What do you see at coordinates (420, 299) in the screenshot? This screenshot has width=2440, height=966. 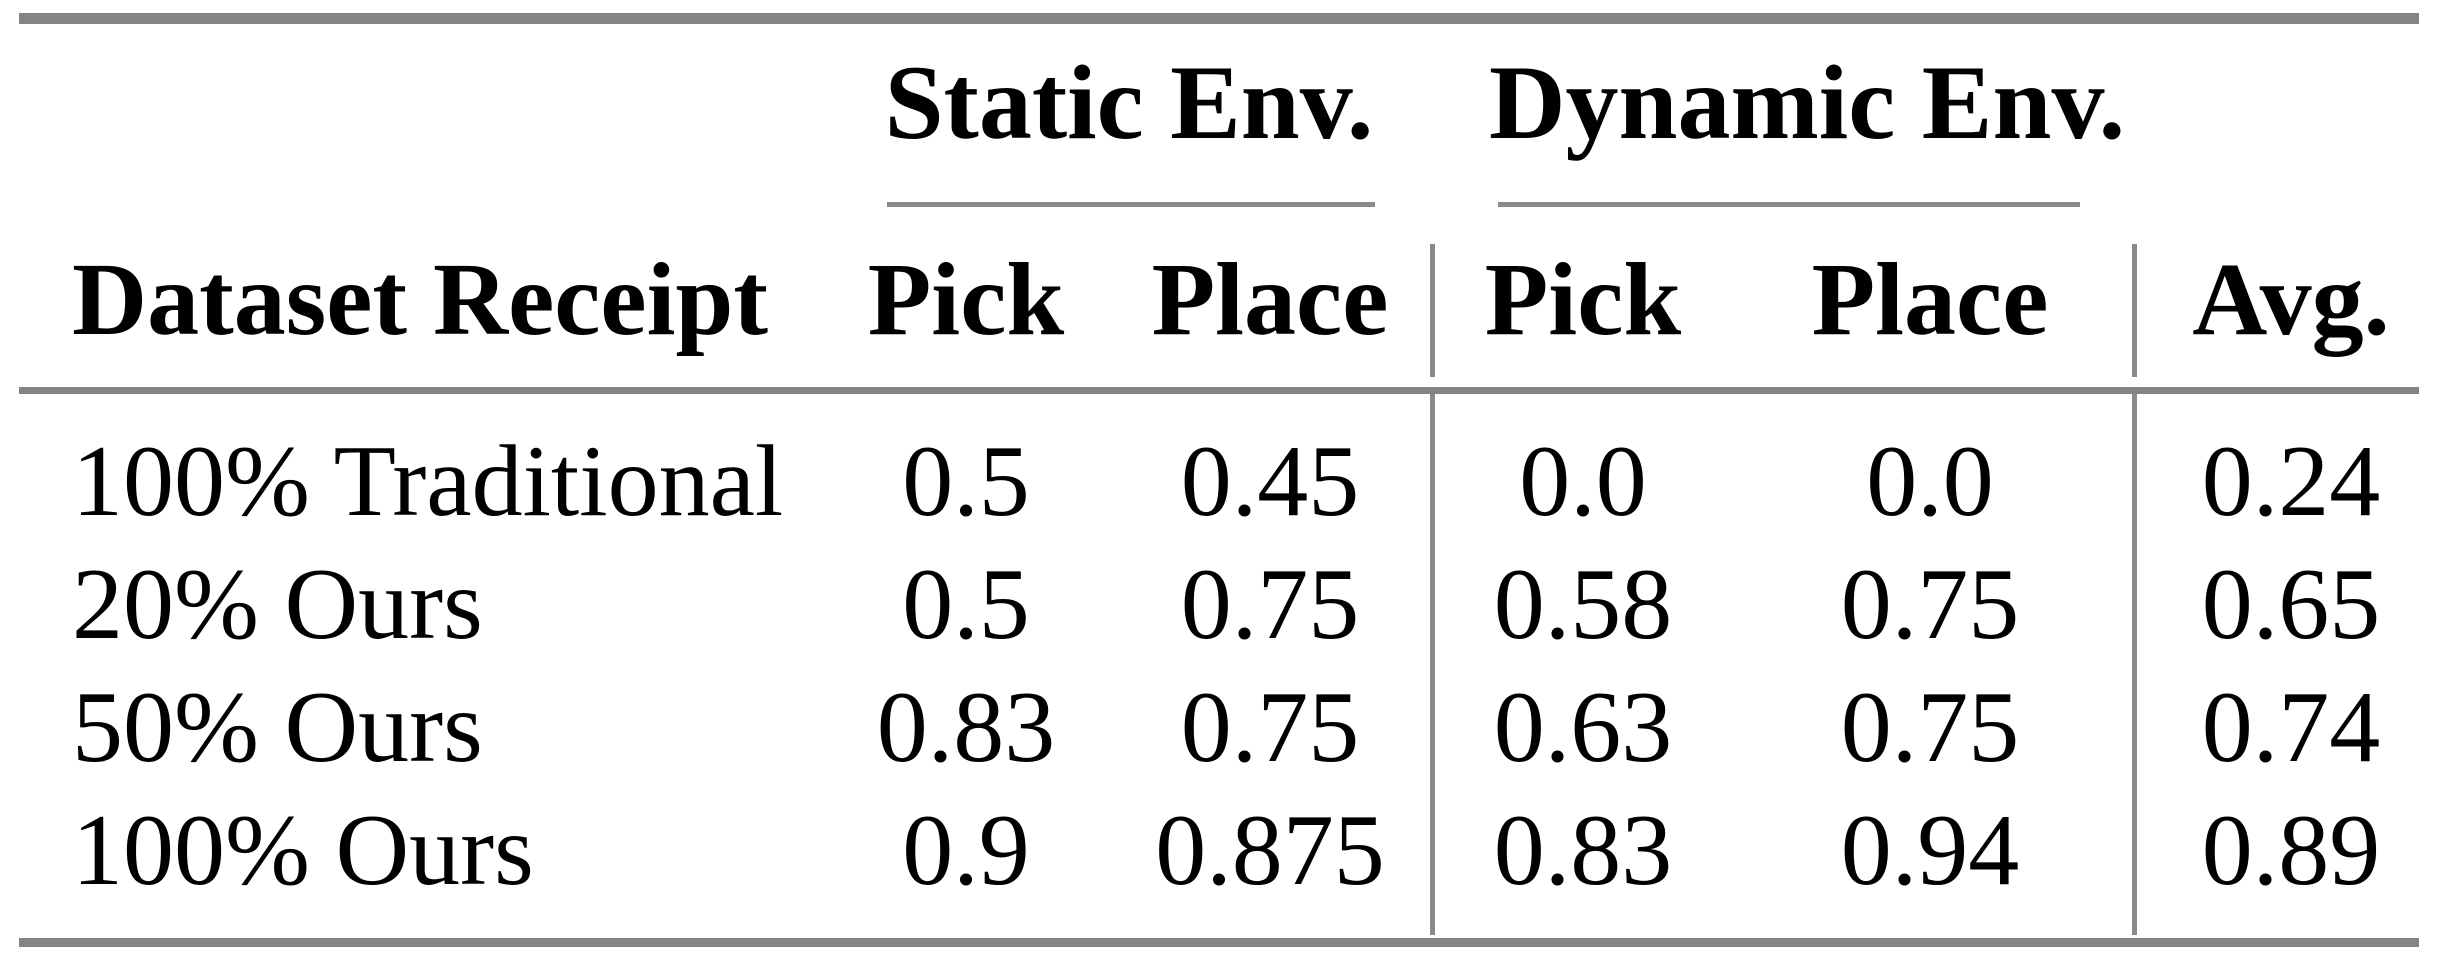 I see `column-header-dataset-receipt: Dataset Receipt` at bounding box center [420, 299].